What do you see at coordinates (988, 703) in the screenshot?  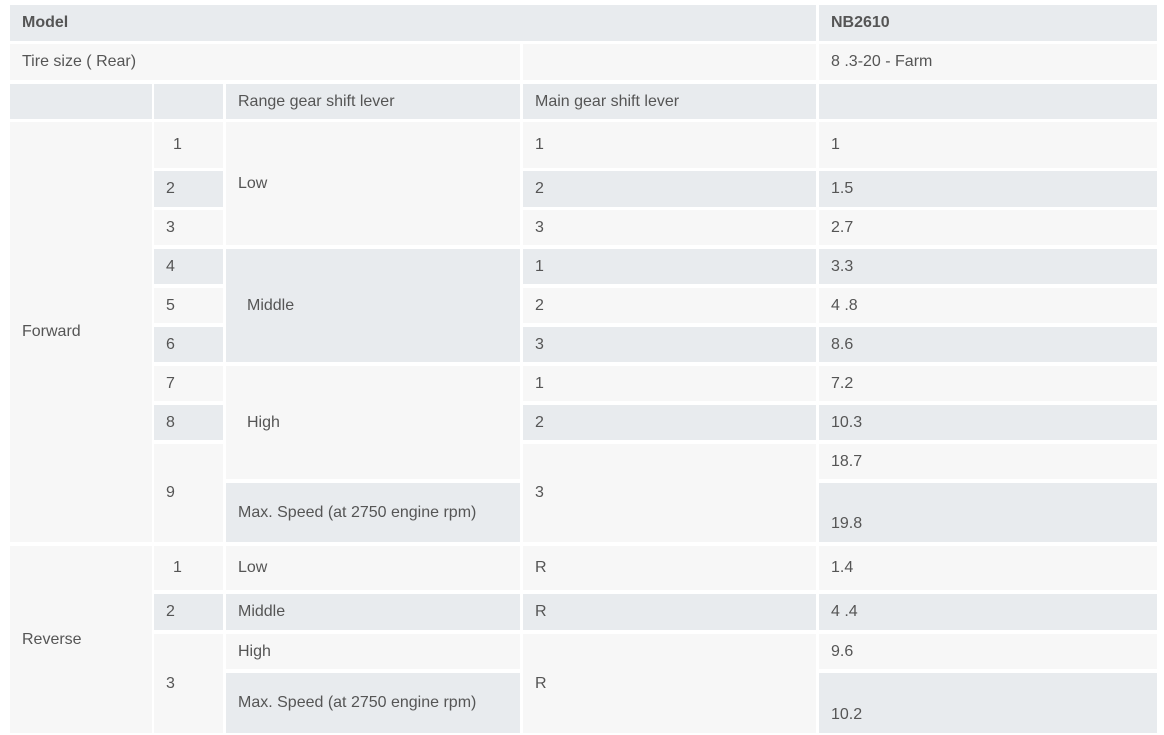 I see `speed-value: 10.2` at bounding box center [988, 703].